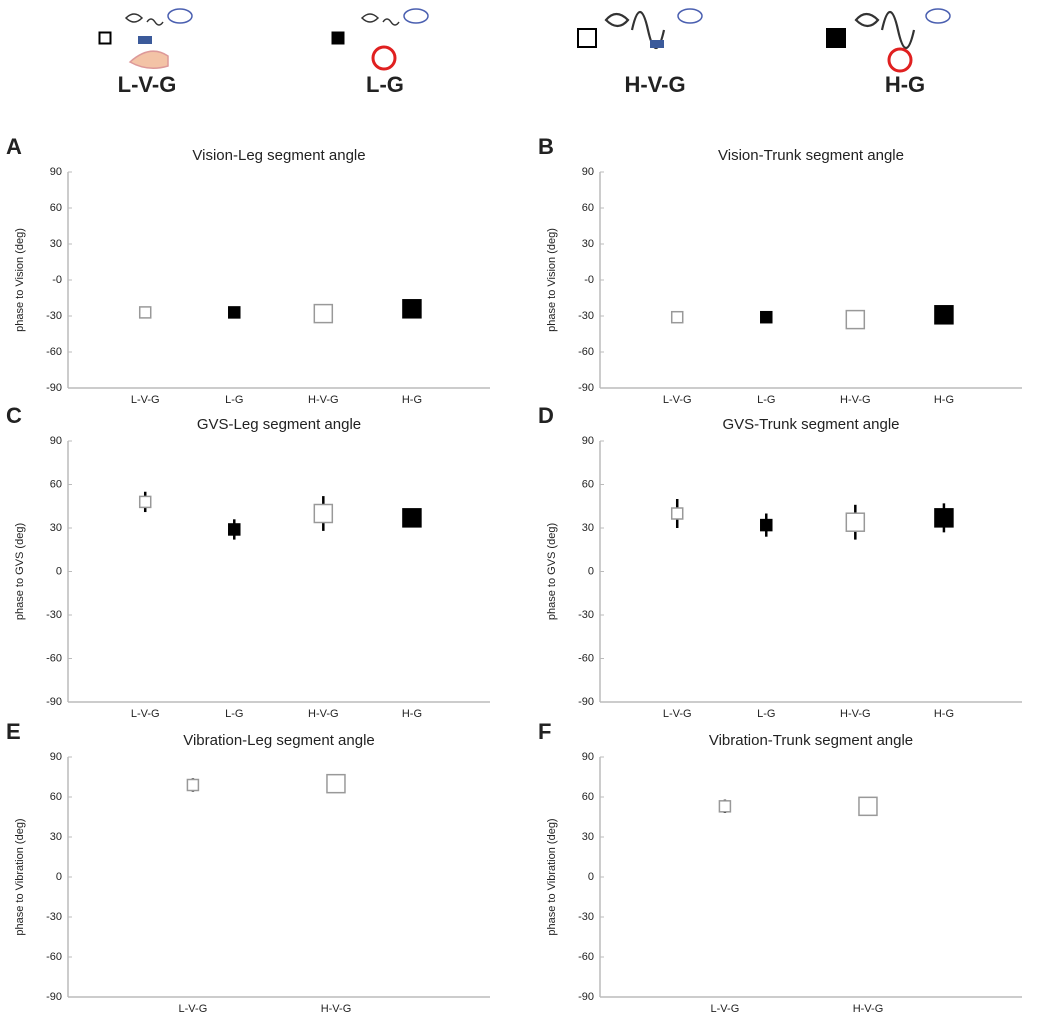  I want to click on legend-label: L-V-G, so click(147, 84).